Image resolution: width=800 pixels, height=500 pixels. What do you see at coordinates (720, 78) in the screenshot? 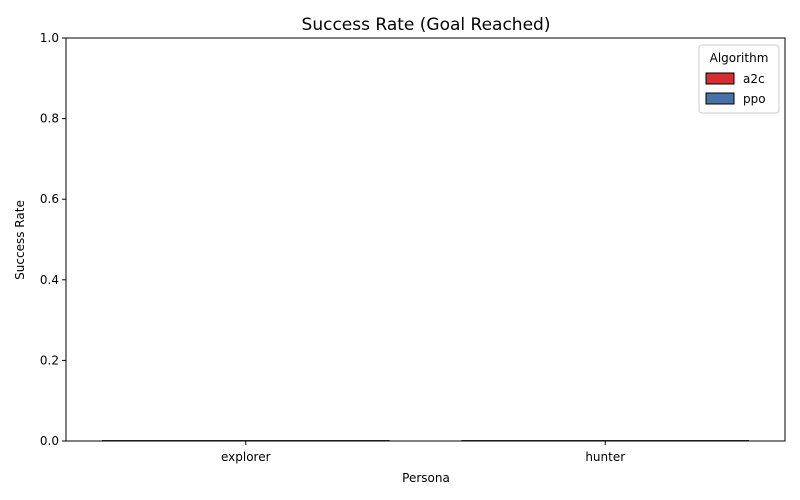
I see `legend-swatch-a2c` at bounding box center [720, 78].